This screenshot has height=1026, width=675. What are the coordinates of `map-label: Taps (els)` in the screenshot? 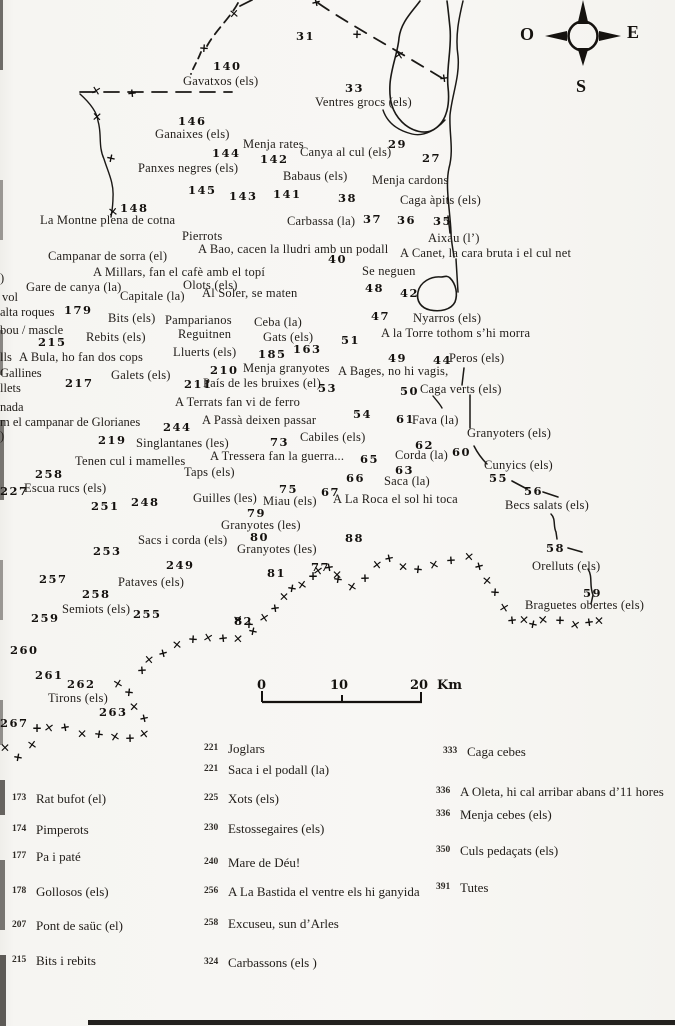 It's located at (209, 472).